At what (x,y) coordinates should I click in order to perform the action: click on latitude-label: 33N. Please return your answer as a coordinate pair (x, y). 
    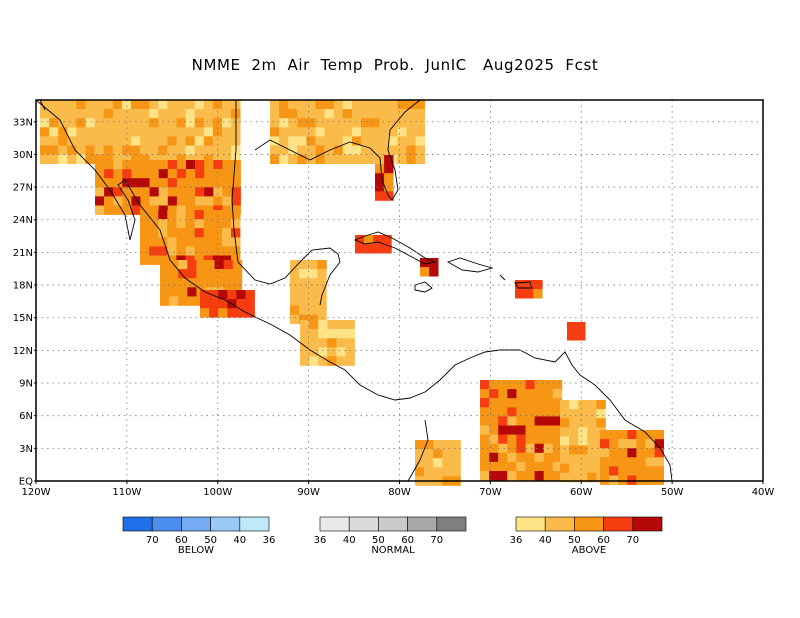
    Looking at the image, I should click on (23, 122).